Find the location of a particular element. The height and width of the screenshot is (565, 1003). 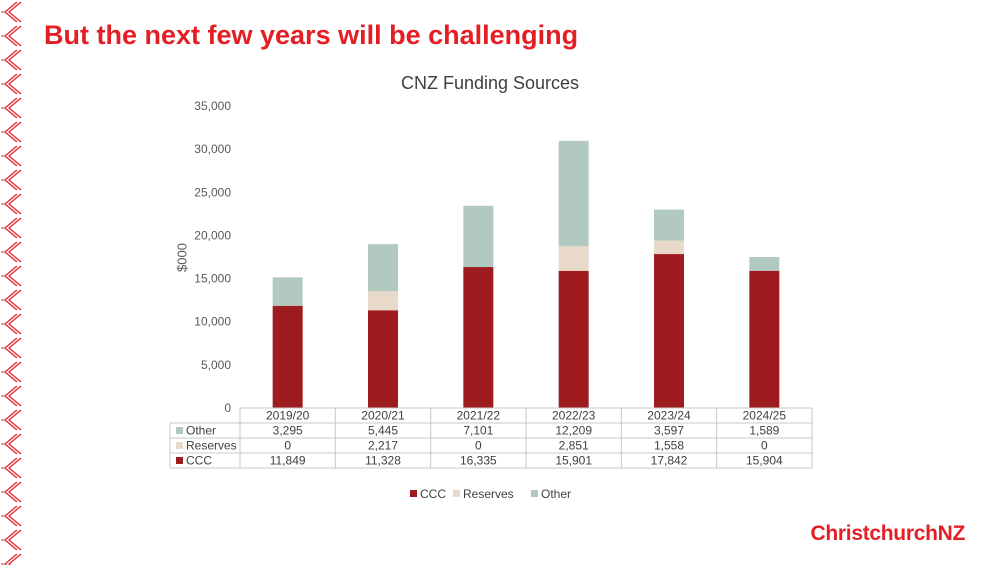

data-label: 11,328 is located at coordinates (383, 461).